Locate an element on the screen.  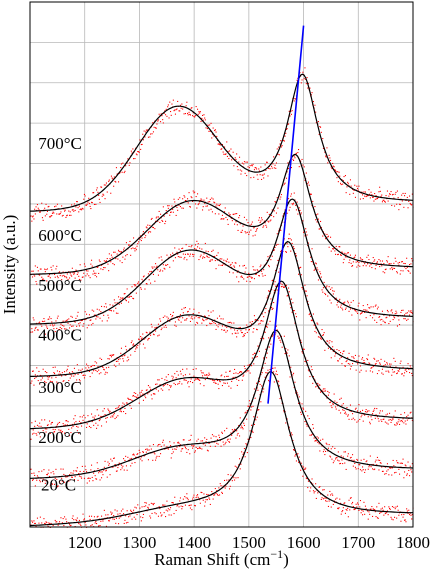
x-tick-label-5: 1700 is located at coordinates (358, 542).